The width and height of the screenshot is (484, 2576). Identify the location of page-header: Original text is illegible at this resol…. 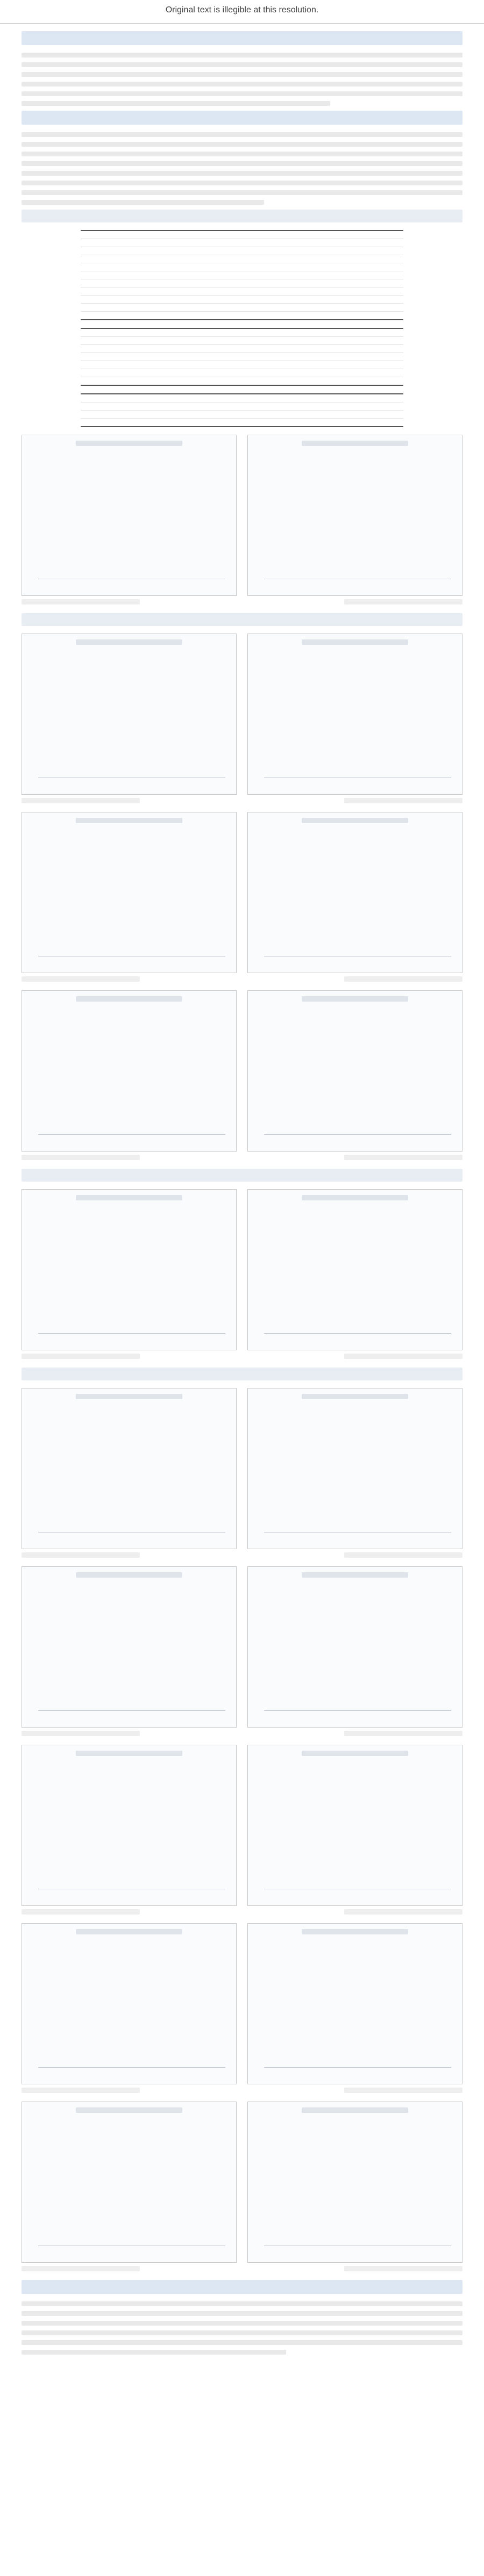
(242, 12).